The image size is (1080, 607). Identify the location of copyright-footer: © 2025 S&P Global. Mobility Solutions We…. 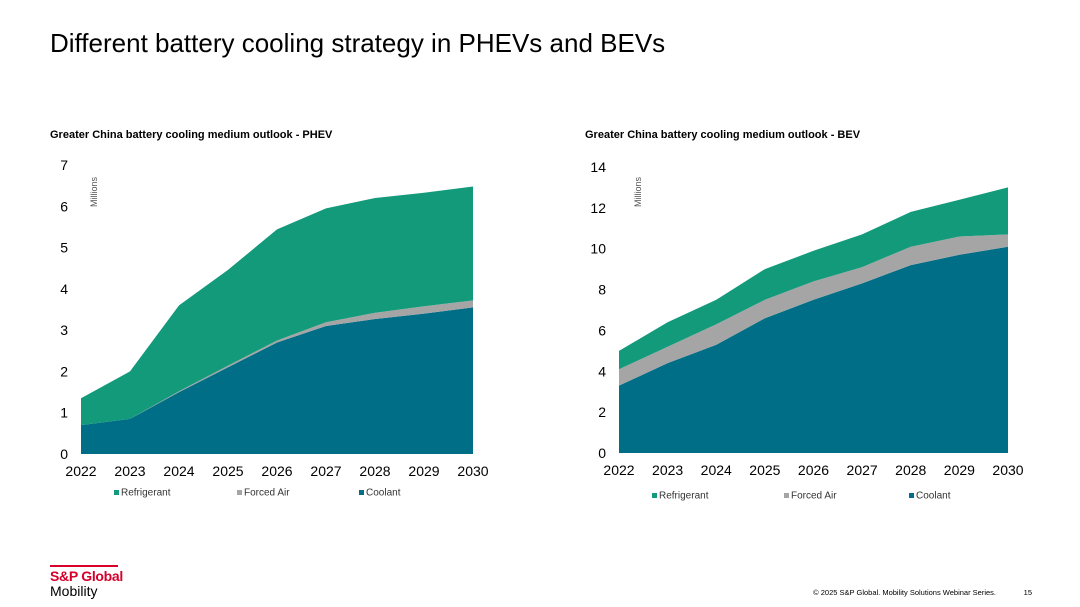
(904, 592).